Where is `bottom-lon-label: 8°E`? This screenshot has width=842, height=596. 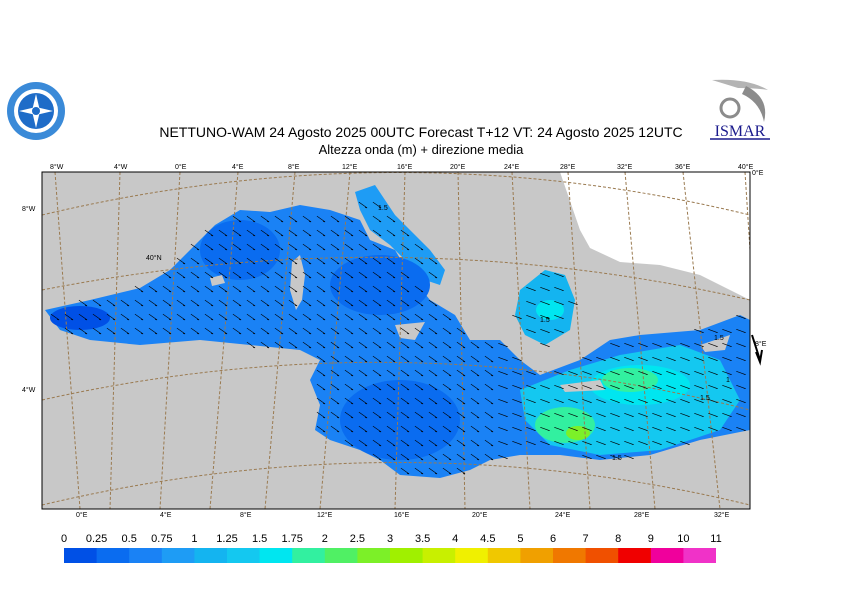
bottom-lon-label: 8°E is located at coordinates (246, 515).